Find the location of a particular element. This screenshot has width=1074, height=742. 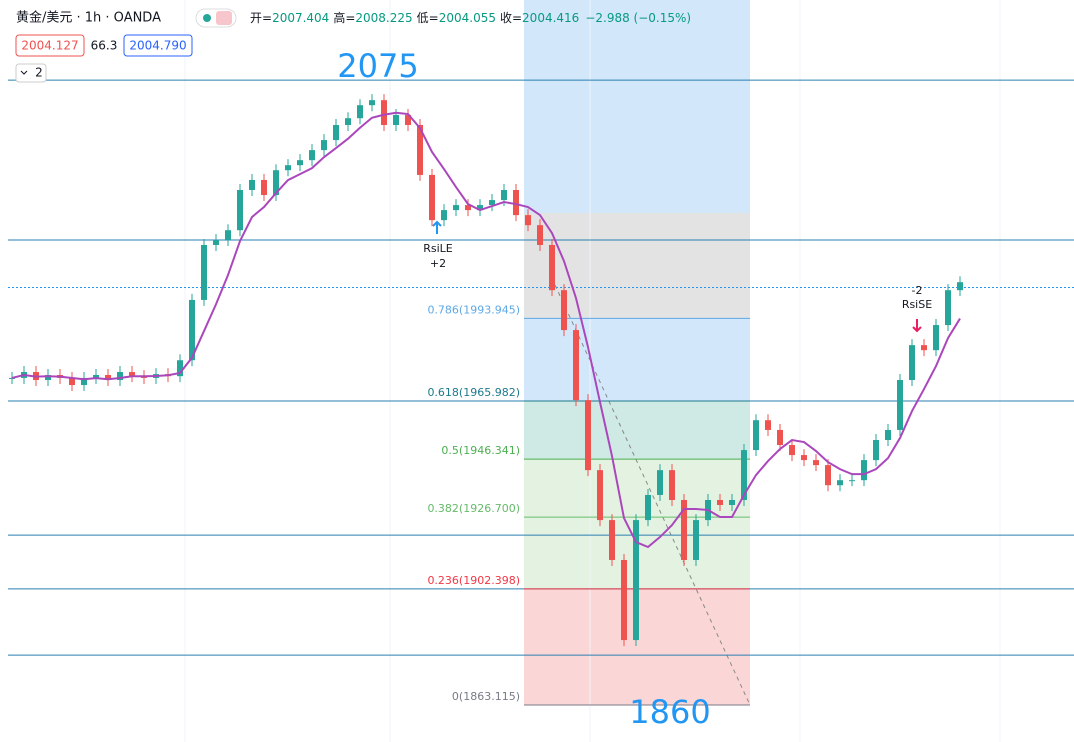

ohlc-label: 高= is located at coordinates (344, 17).